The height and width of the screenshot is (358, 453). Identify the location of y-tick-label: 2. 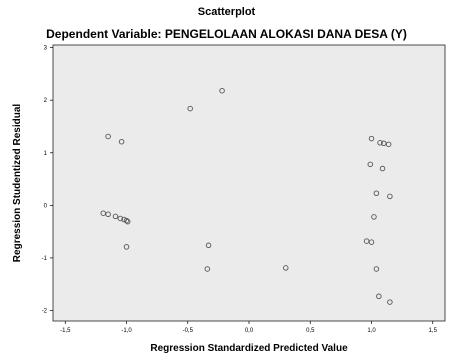
(46, 101).